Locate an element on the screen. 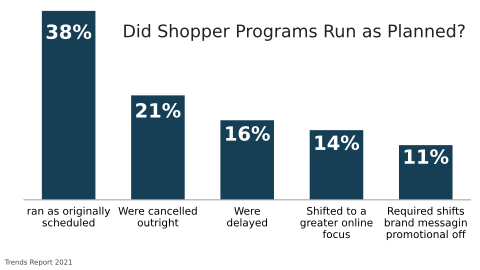 The image size is (480, 270). x-tick-label: Shifted to a greater online focus is located at coordinates (336, 222).